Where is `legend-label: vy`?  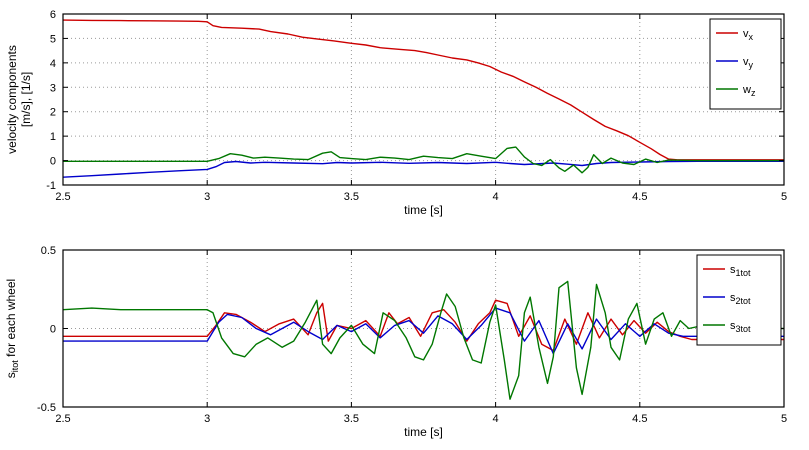 legend-label: vy is located at coordinates (748, 63).